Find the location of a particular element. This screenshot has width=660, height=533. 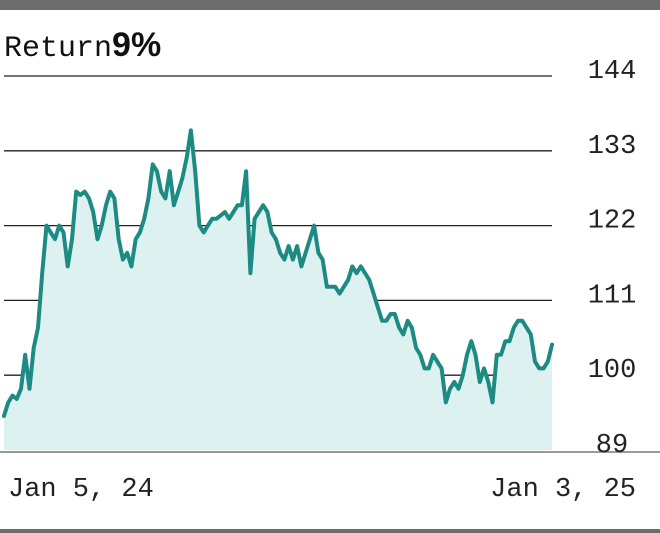

x-tick-label-start: Jan 5, 24 is located at coordinates (81, 490).